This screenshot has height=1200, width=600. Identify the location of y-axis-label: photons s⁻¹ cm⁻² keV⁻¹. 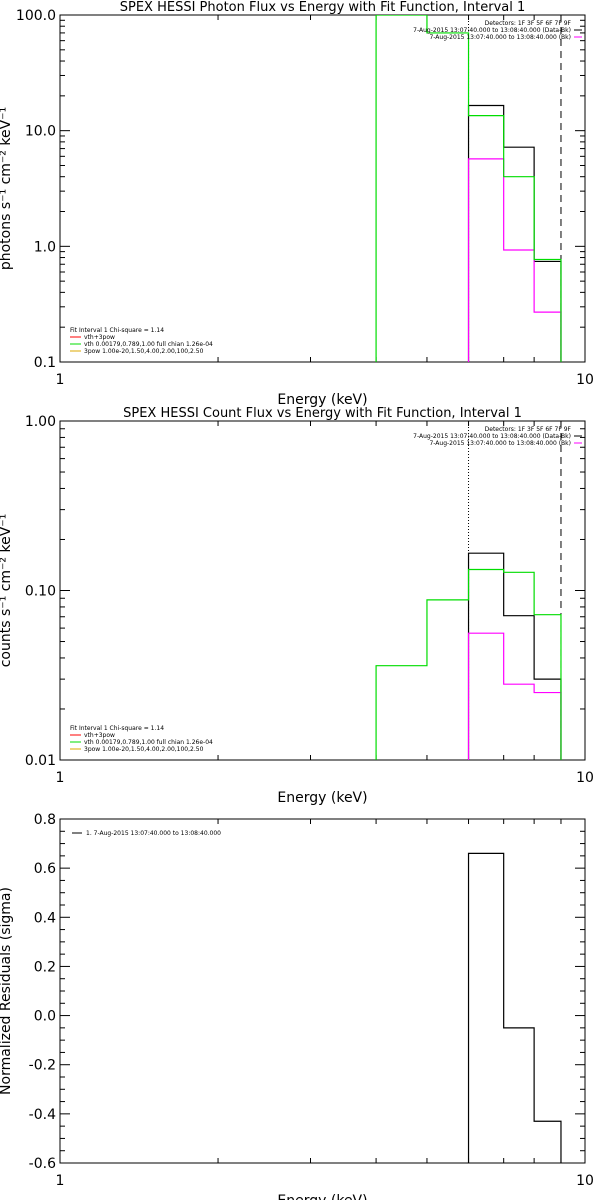
(7, 188).